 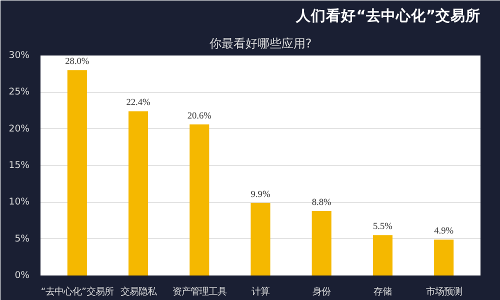 What do you see at coordinates (321, 292) in the screenshot?
I see `x-tick-label: 身份` at bounding box center [321, 292].